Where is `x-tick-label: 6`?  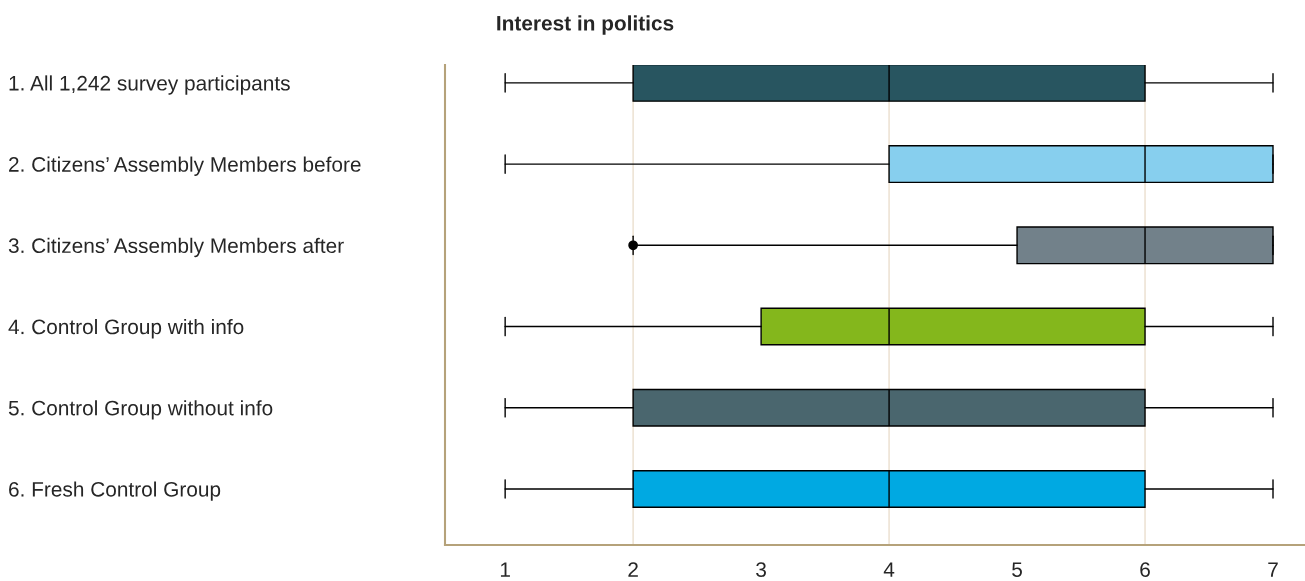
x-tick-label: 6 is located at coordinates (1145, 569).